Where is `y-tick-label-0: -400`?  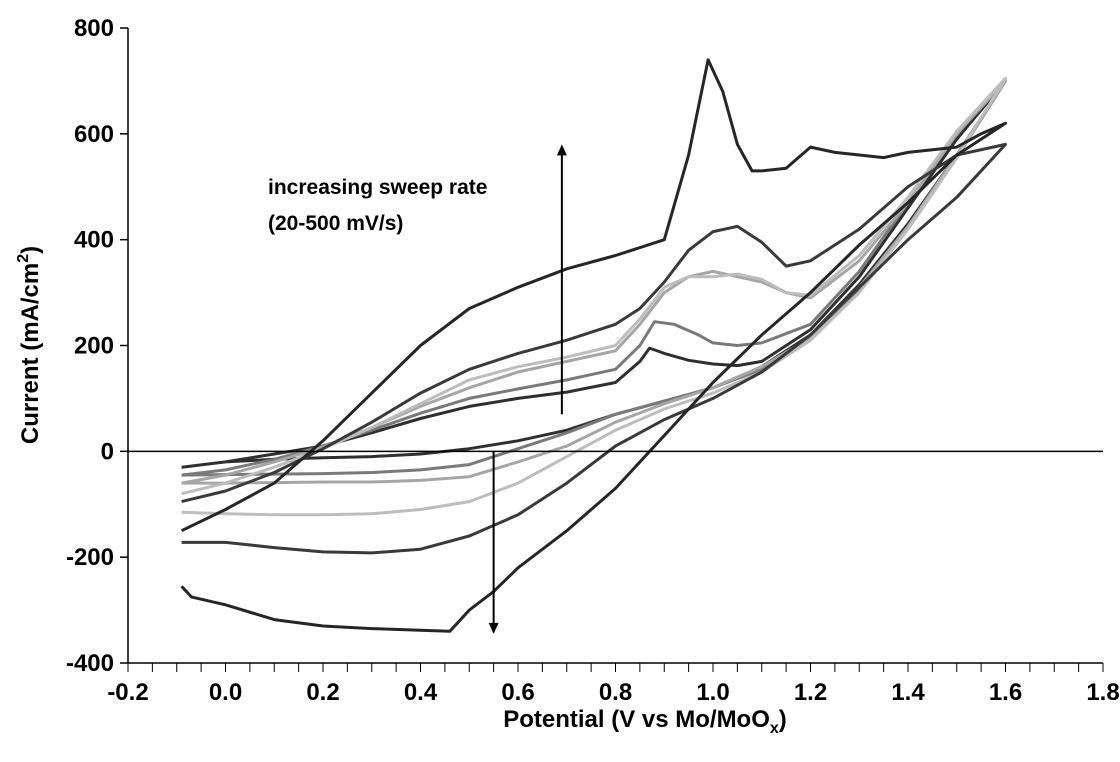
y-tick-label-0: -400 is located at coordinates (90, 663).